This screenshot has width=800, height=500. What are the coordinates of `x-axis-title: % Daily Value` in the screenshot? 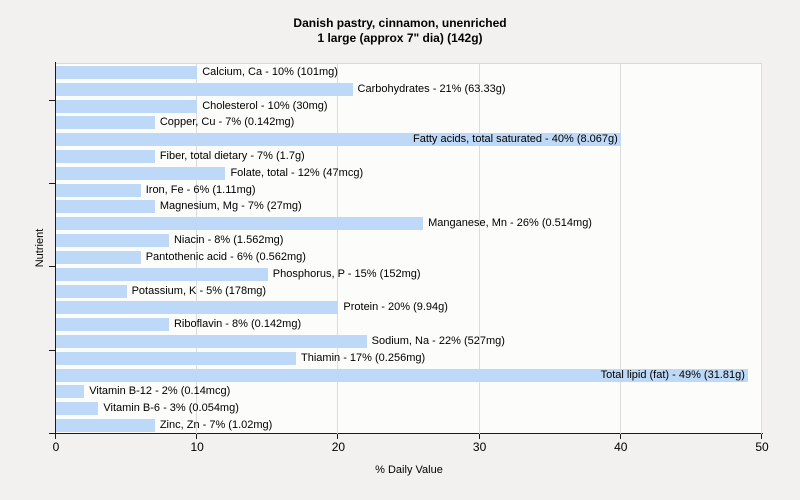 It's located at (409, 470).